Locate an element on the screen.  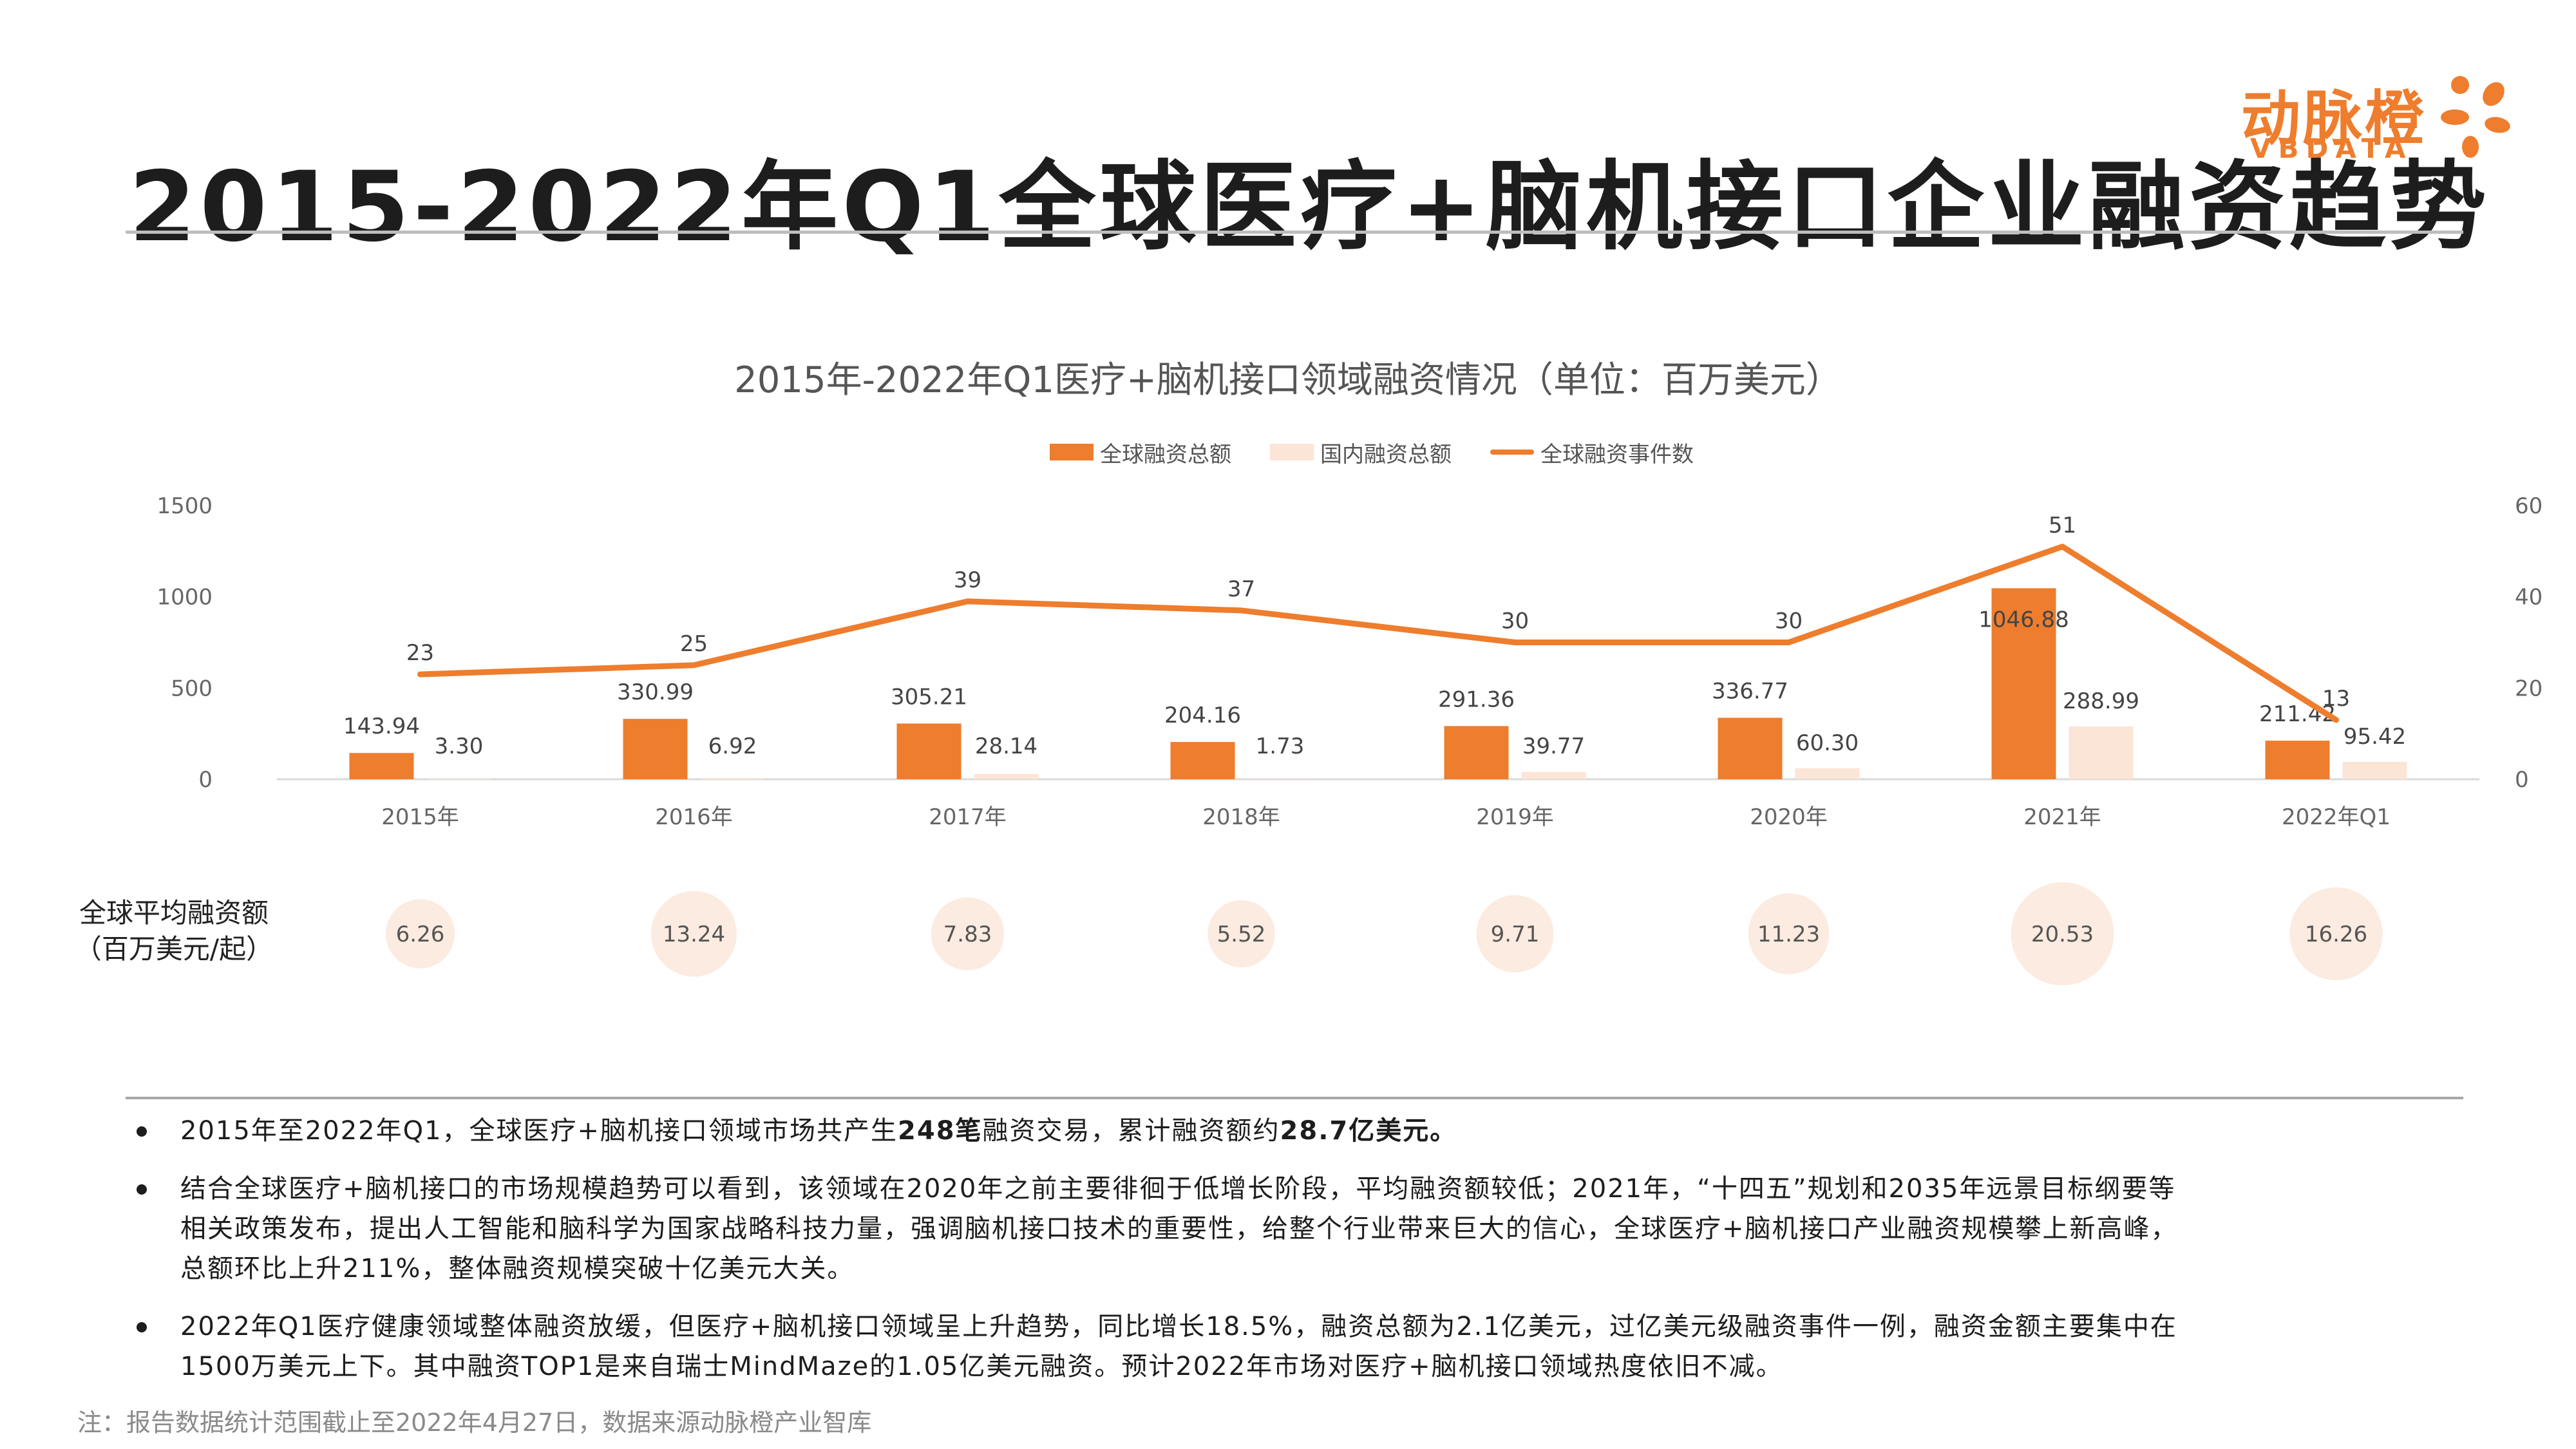
x-tick-6: 2021年 is located at coordinates (2062, 817).